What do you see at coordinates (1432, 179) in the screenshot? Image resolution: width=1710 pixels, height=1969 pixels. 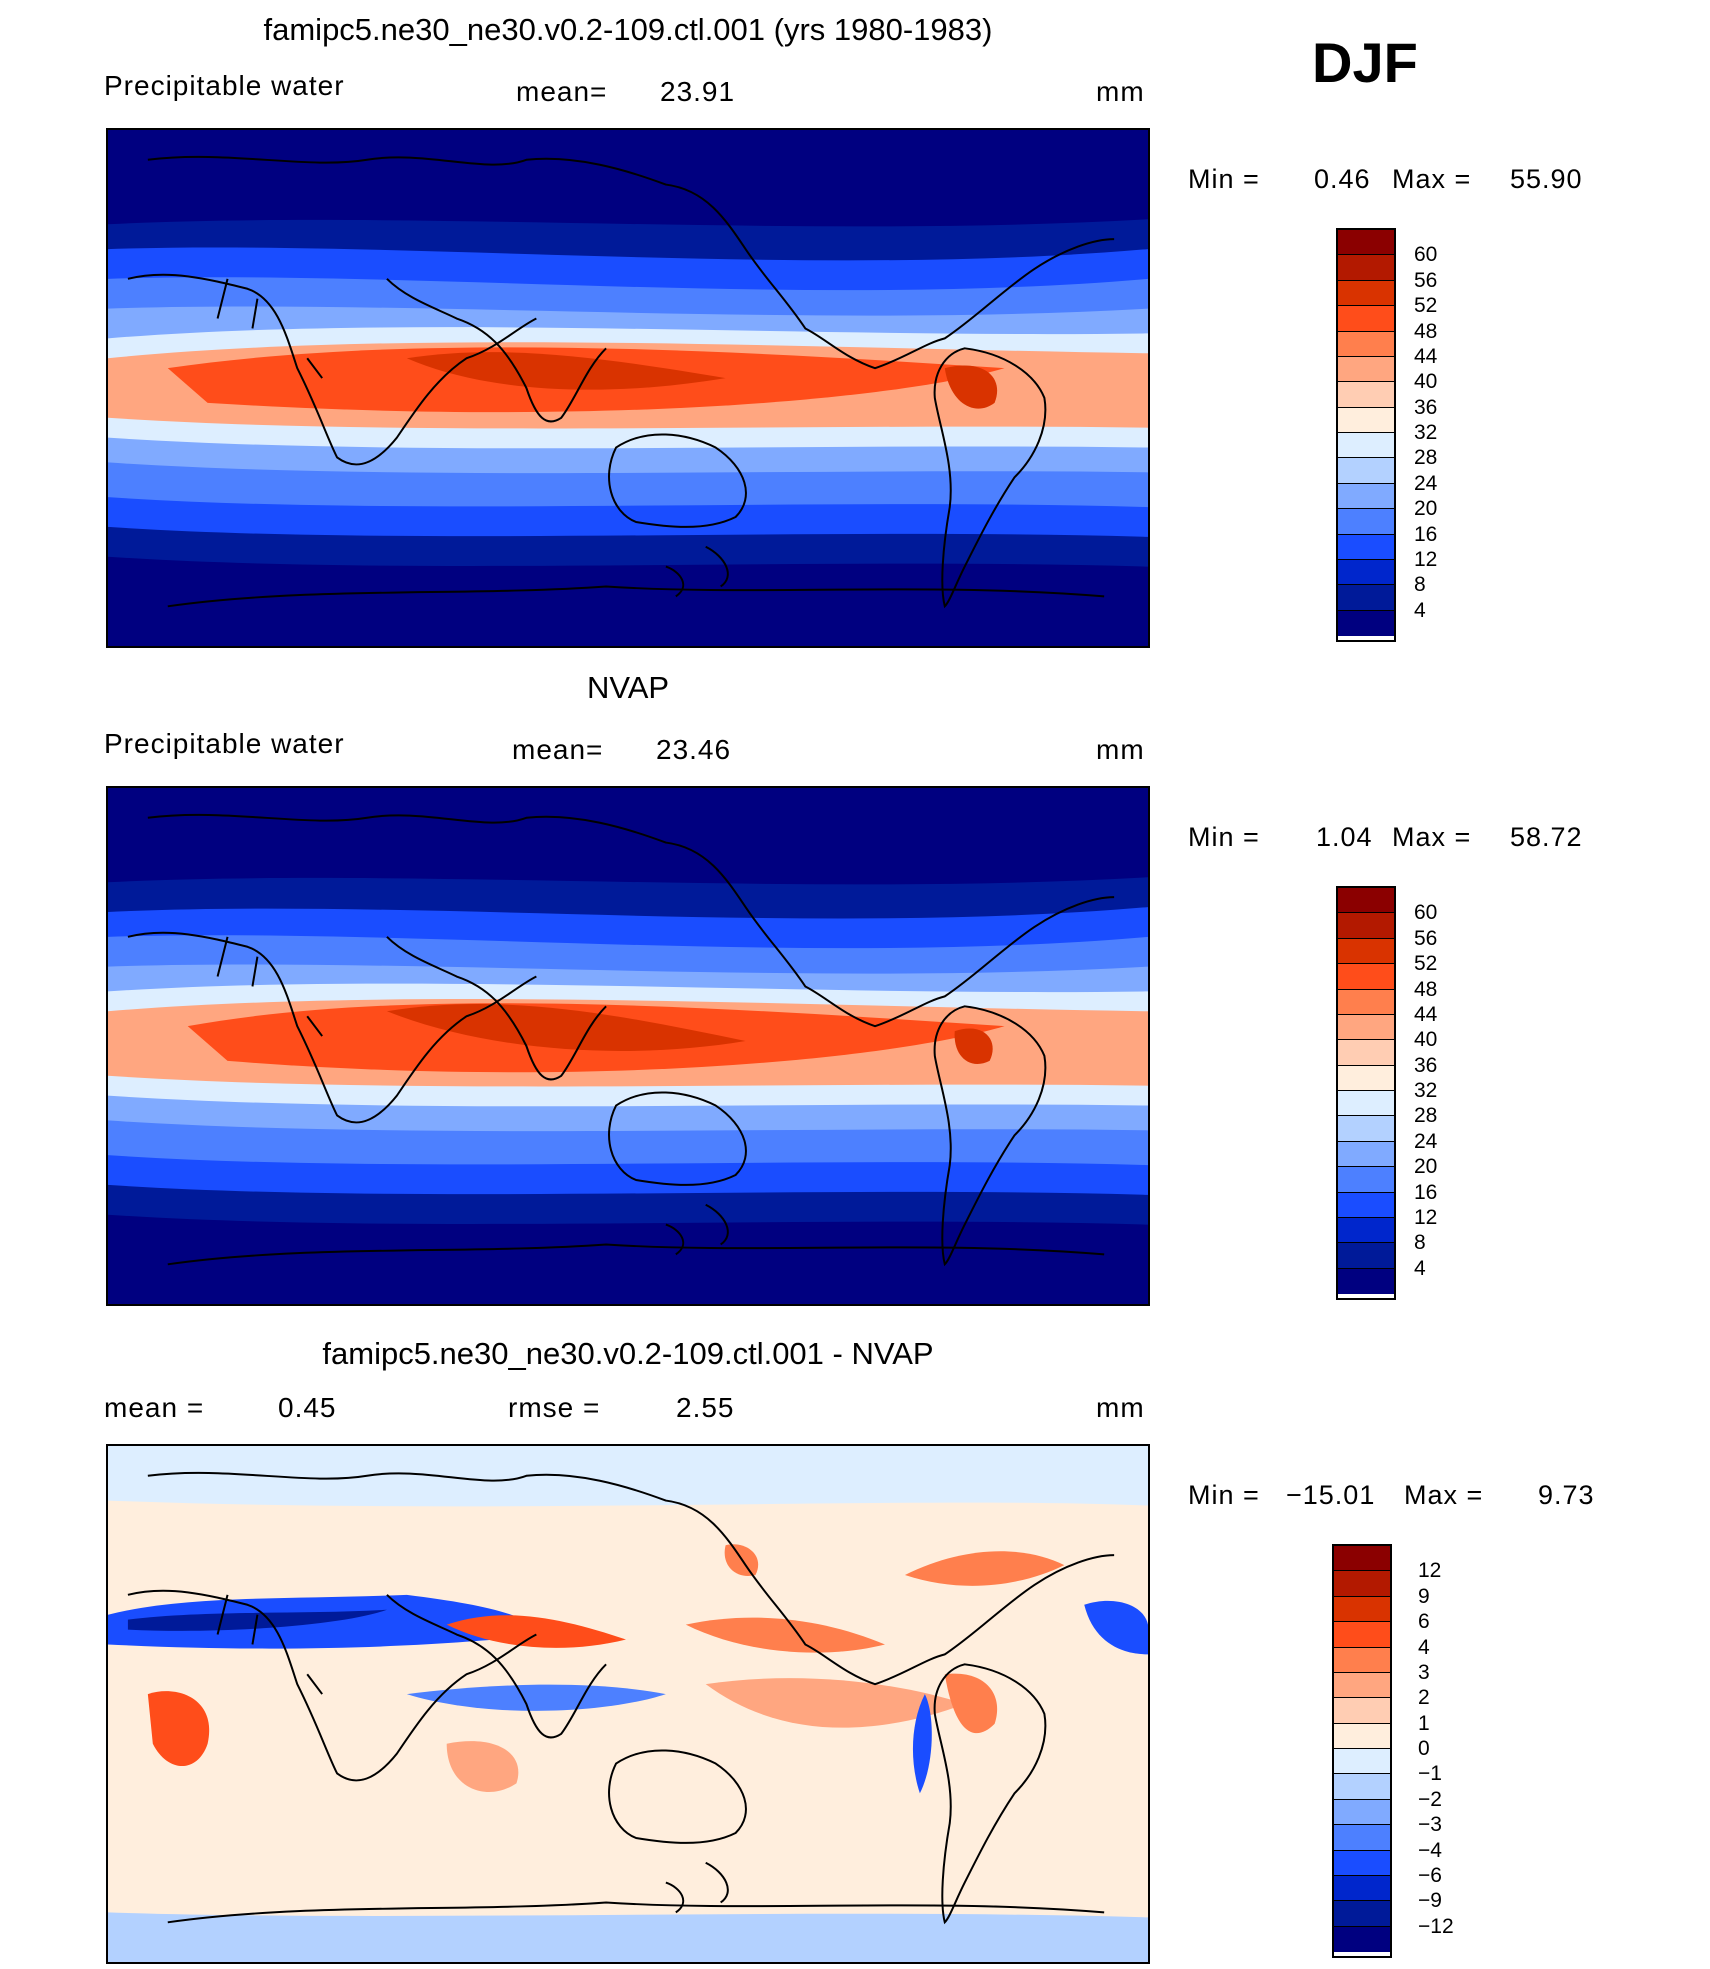 I see `panel-1-max-label: Max =` at bounding box center [1432, 179].